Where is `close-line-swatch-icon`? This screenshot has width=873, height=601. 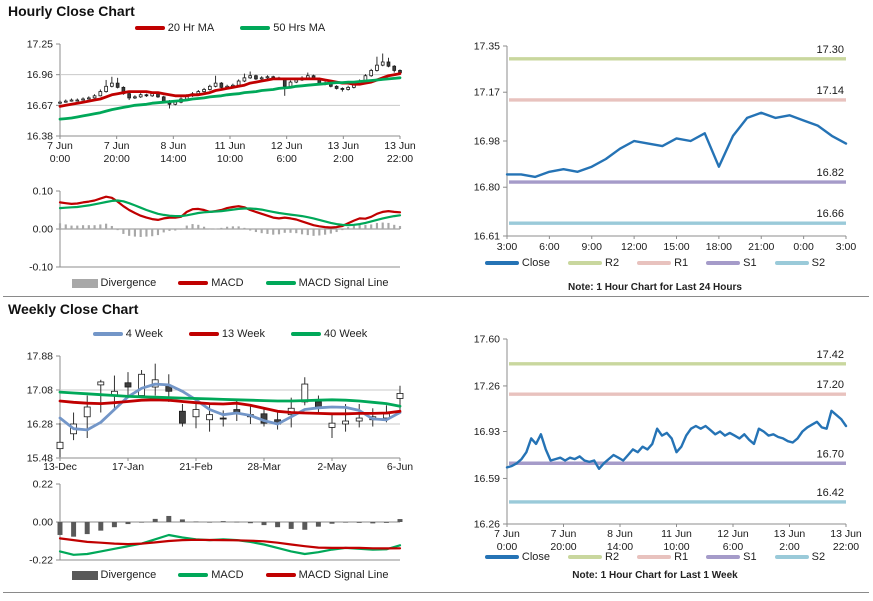 close-line-swatch-icon is located at coordinates (501, 263).